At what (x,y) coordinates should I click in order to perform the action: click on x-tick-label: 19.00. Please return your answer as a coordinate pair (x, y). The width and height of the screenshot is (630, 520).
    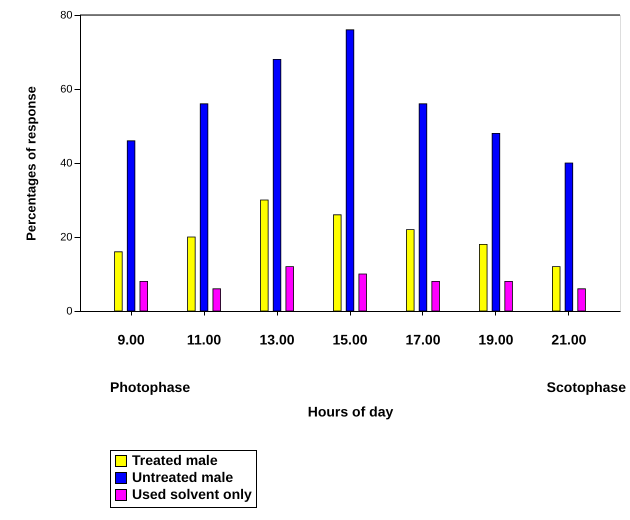
    Looking at the image, I should click on (496, 340).